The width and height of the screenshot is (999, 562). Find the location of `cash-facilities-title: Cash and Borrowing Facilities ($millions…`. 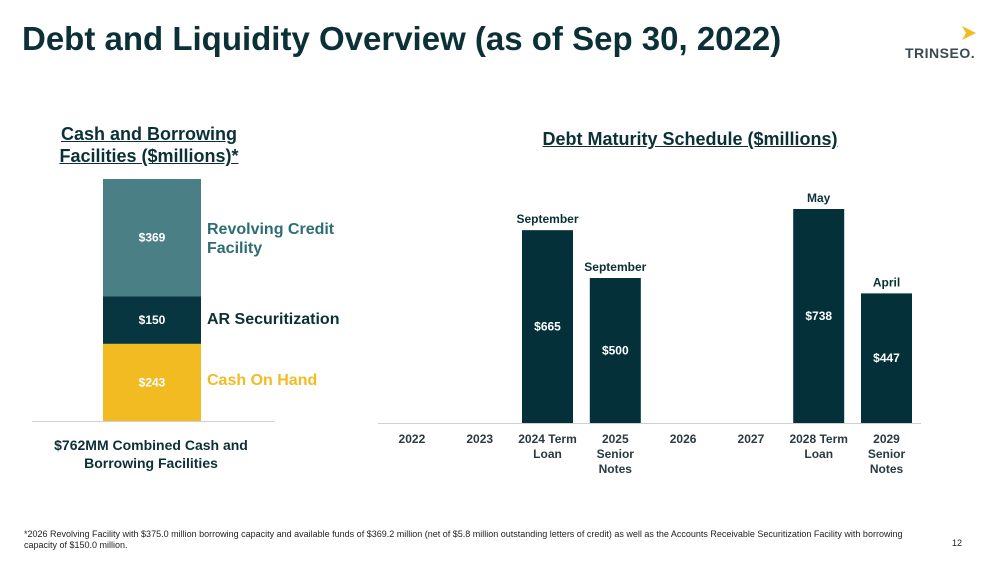

cash-facilities-title: Cash and Borrowing Facilities ($millions… is located at coordinates (149, 145).